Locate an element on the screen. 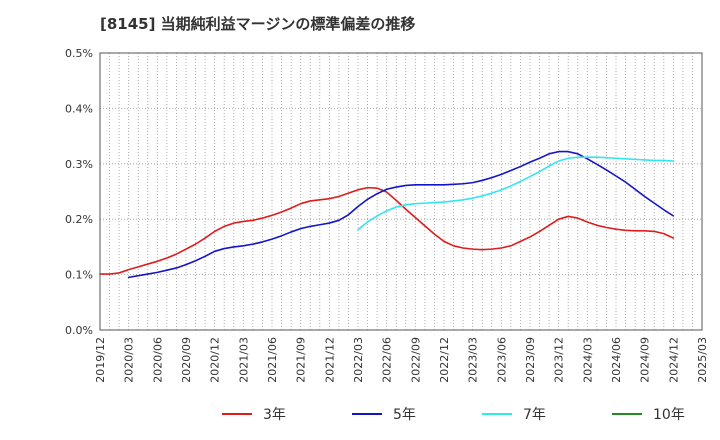 The image size is (720, 440). legend-label-3: 10年 is located at coordinates (669, 415).